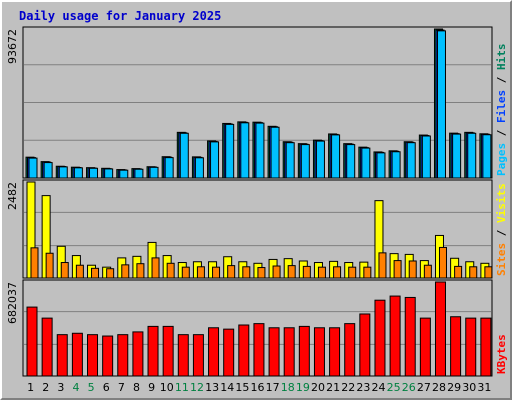 This screenshot has width=512, height=400. Describe the element at coordinates (501, 106) in the screenshot. I see `legend-files: Files` at that location.